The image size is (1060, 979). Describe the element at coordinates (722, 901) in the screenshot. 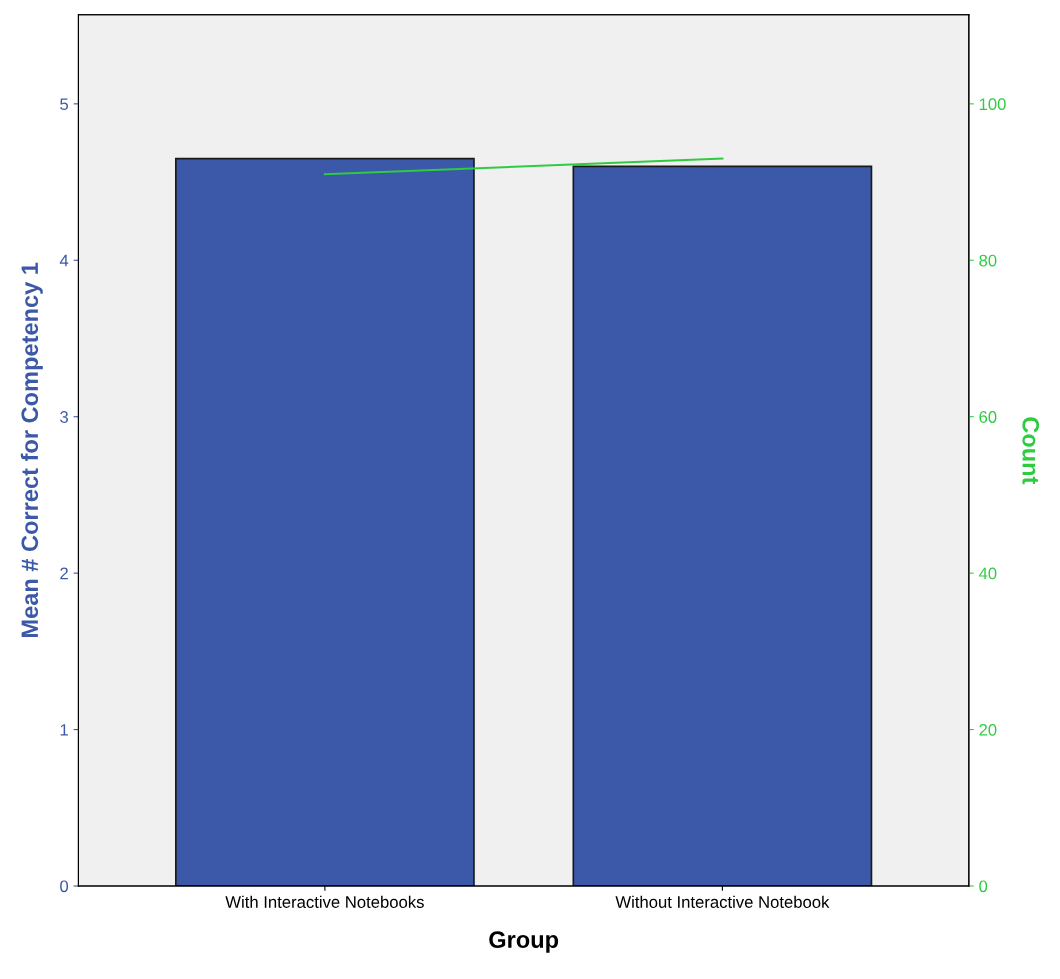

I see `x-tick-label: Without Interactive Notebook` at that location.